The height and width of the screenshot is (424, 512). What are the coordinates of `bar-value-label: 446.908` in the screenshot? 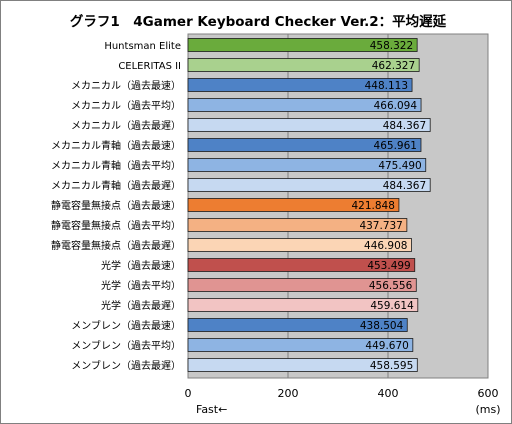 It's located at (385, 246).